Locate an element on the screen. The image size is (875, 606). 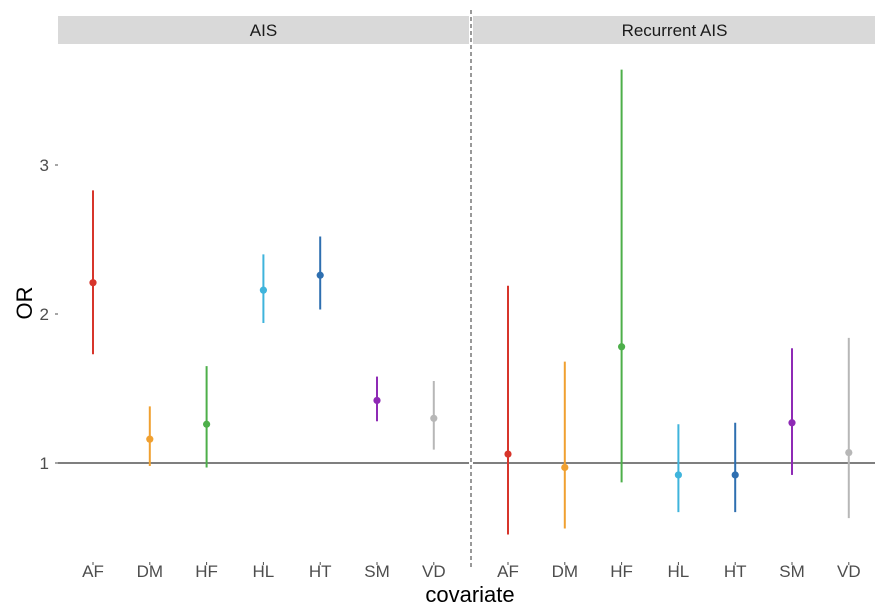
point-sm-p1 is located at coordinates (377, 400).